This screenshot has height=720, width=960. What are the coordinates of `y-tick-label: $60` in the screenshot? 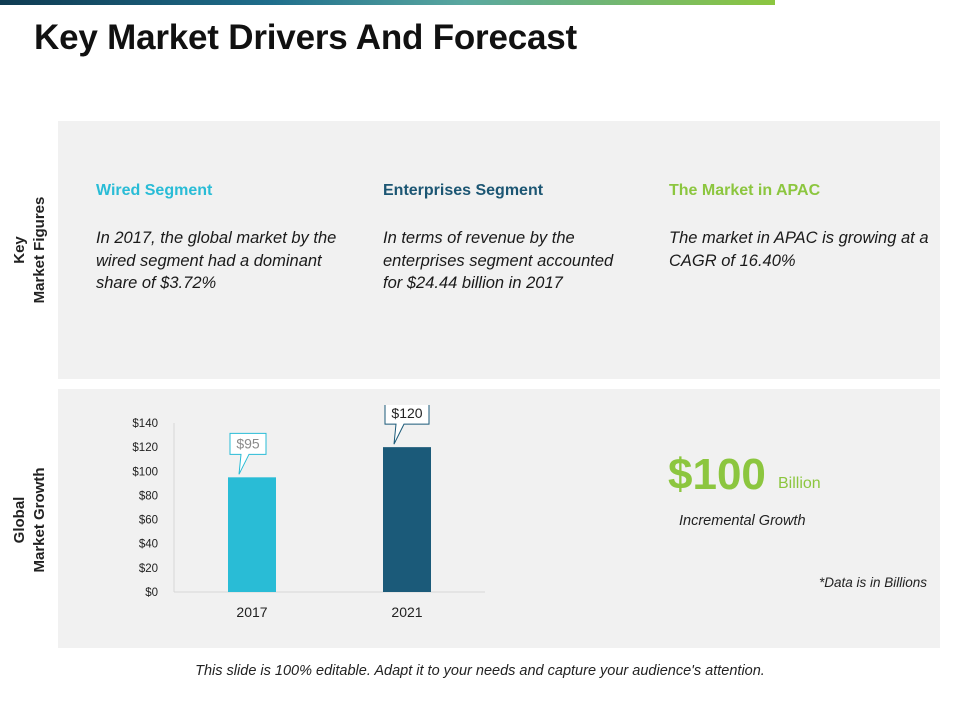 It's located at (148, 521).